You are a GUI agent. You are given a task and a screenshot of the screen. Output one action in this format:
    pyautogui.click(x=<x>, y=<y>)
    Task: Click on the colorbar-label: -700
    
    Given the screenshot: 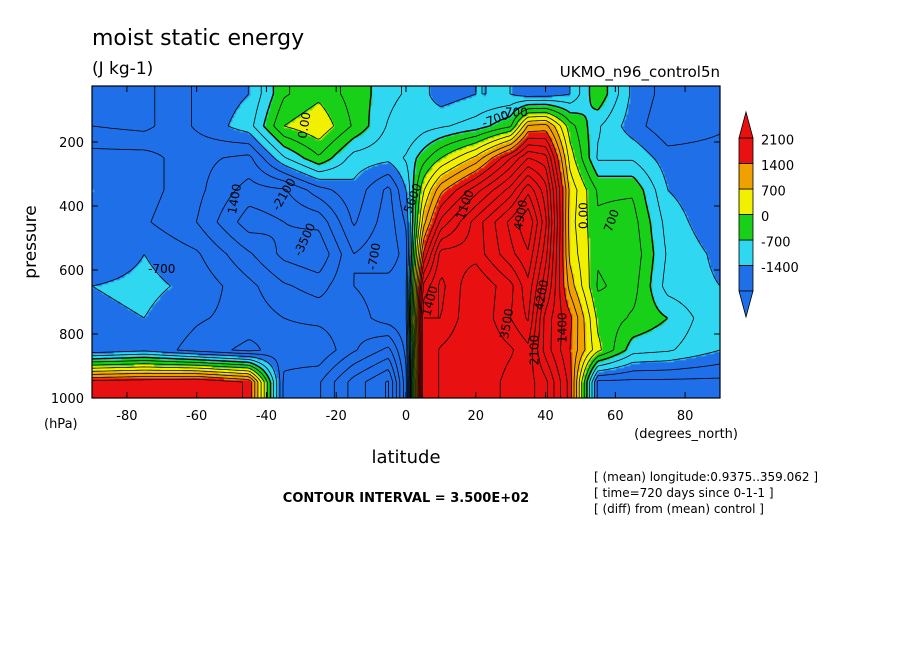 What is the action you would take?
    pyautogui.click(x=776, y=243)
    